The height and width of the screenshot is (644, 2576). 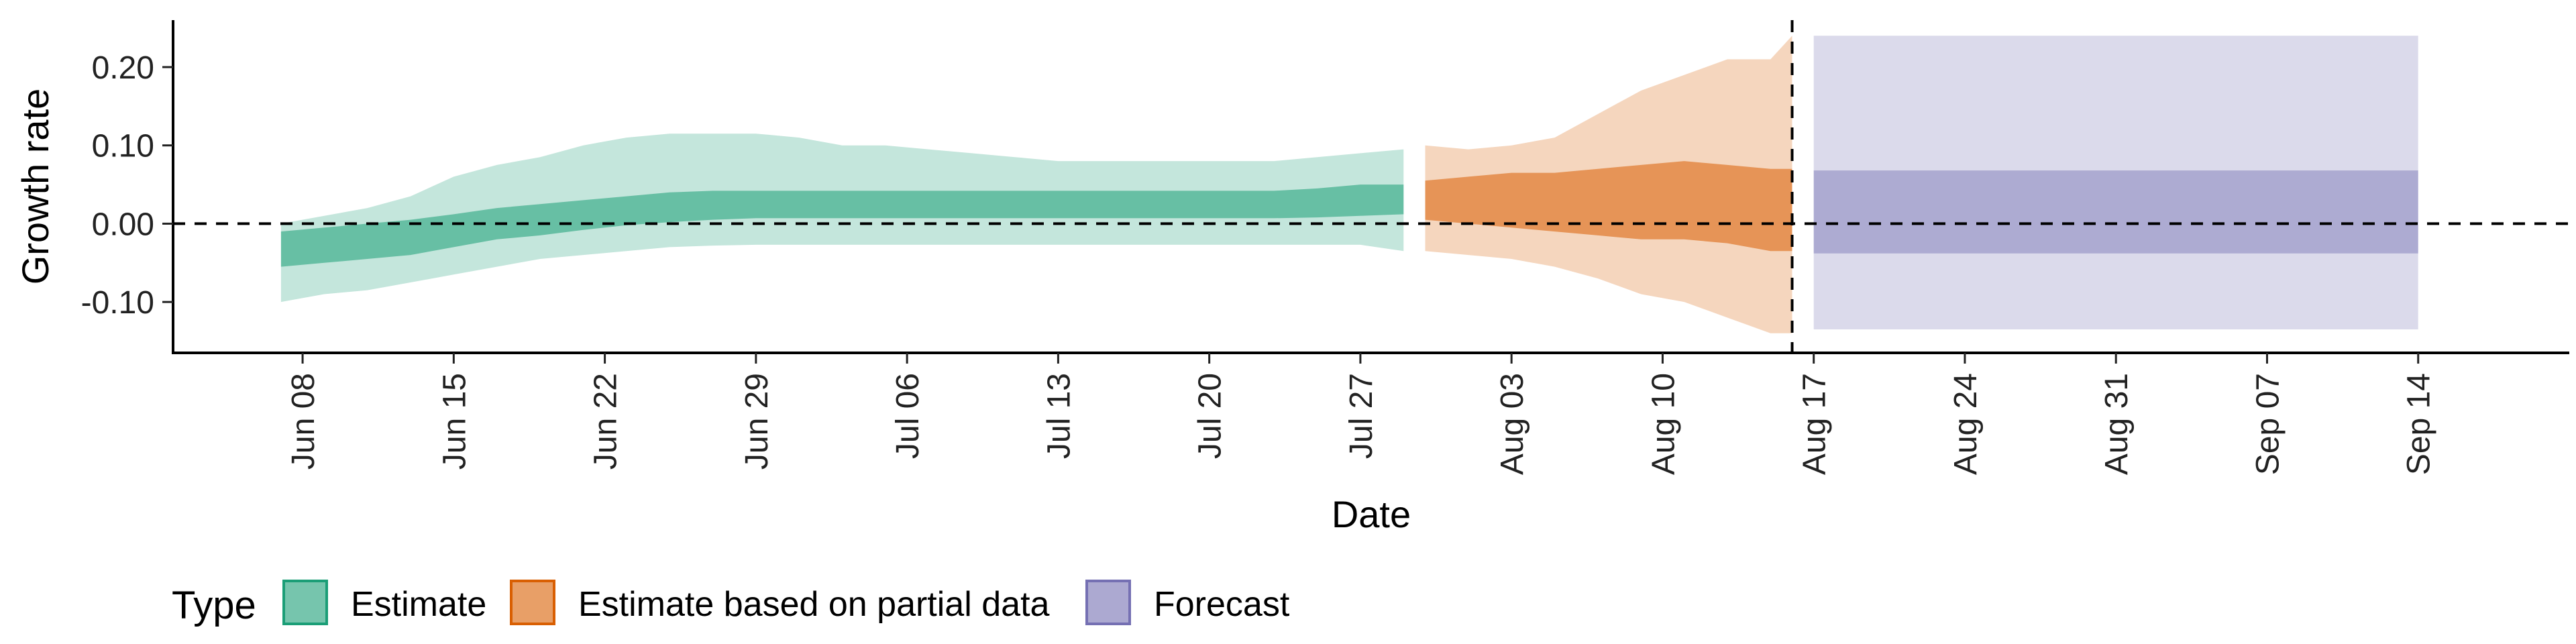 What do you see at coordinates (305, 602) in the screenshot?
I see `legend-key-estimate` at bounding box center [305, 602].